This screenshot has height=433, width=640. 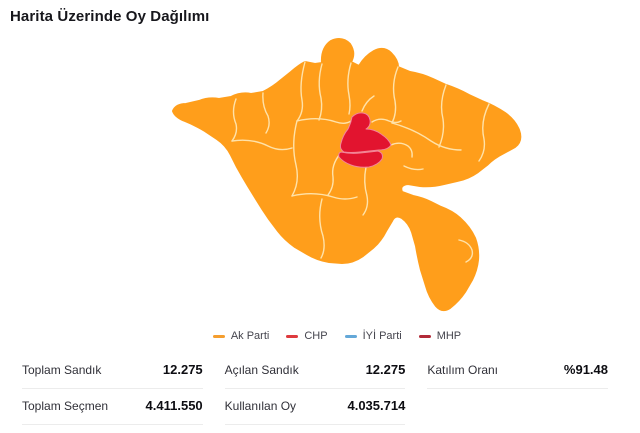 I want to click on stat-label: Toplam Seçmen, so click(x=65, y=406).